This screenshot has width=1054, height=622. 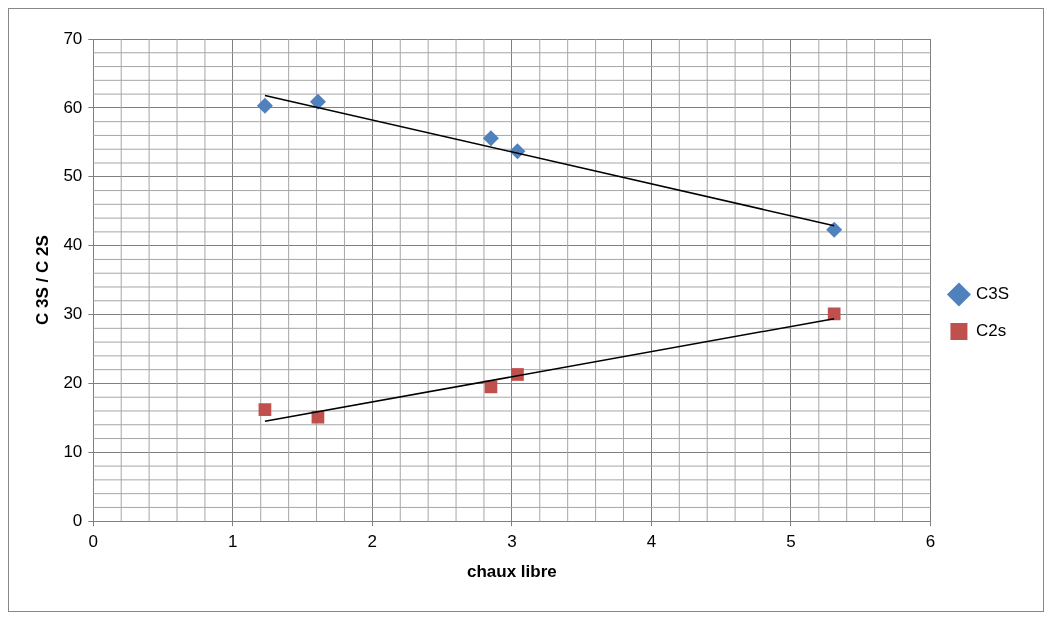 I want to click on x-tick-label: 5, so click(x=791, y=542).